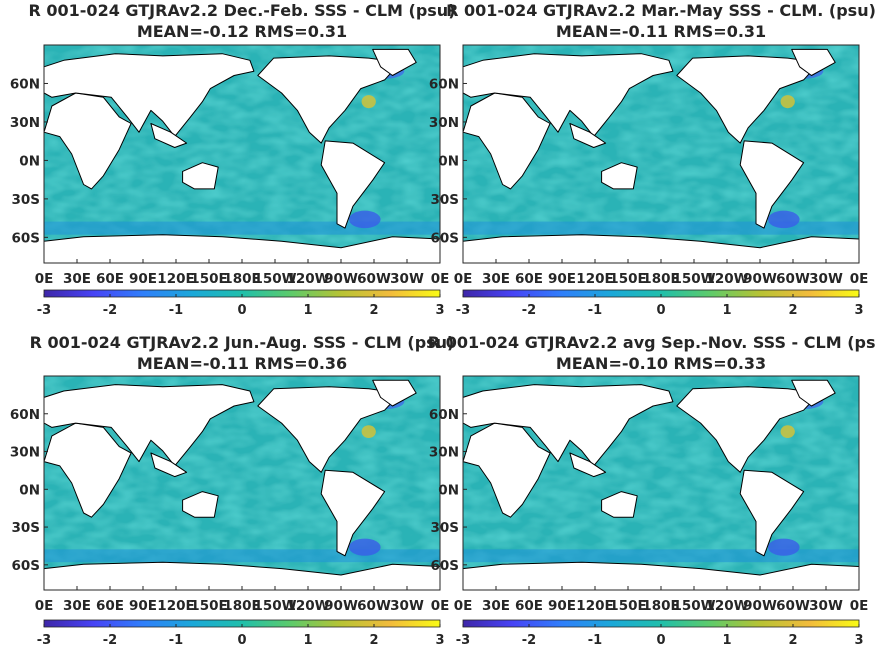 Image resolution: width=875 pixels, height=660 pixels. I want to click on y-tick-label: 60N, so click(25, 415).